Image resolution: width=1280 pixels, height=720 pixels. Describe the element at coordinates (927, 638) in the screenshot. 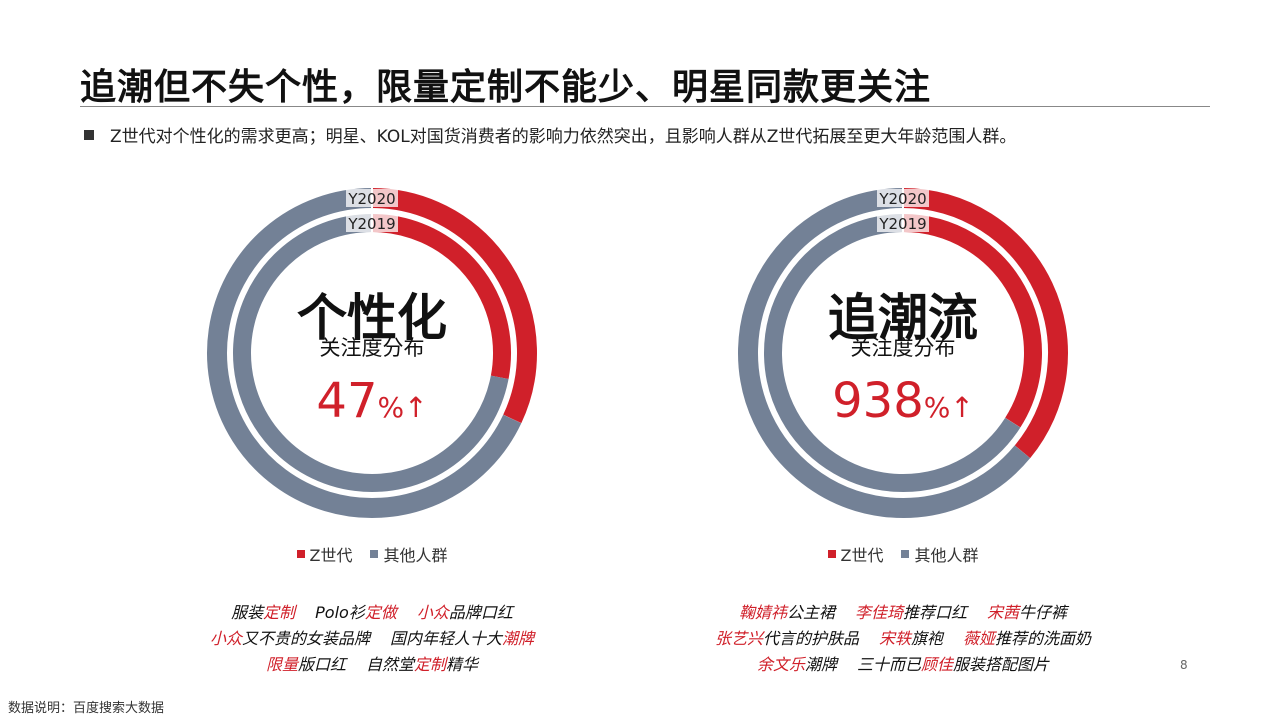

I see `keyword-text: 旗袍` at that location.